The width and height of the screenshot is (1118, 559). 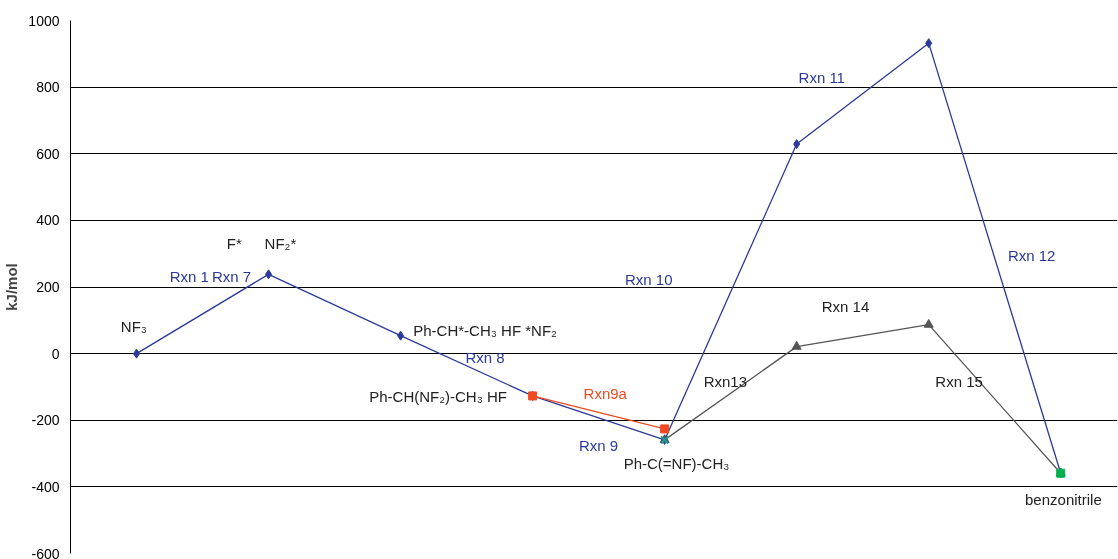 I want to click on y-tick-label: -400, so click(x=45, y=486).